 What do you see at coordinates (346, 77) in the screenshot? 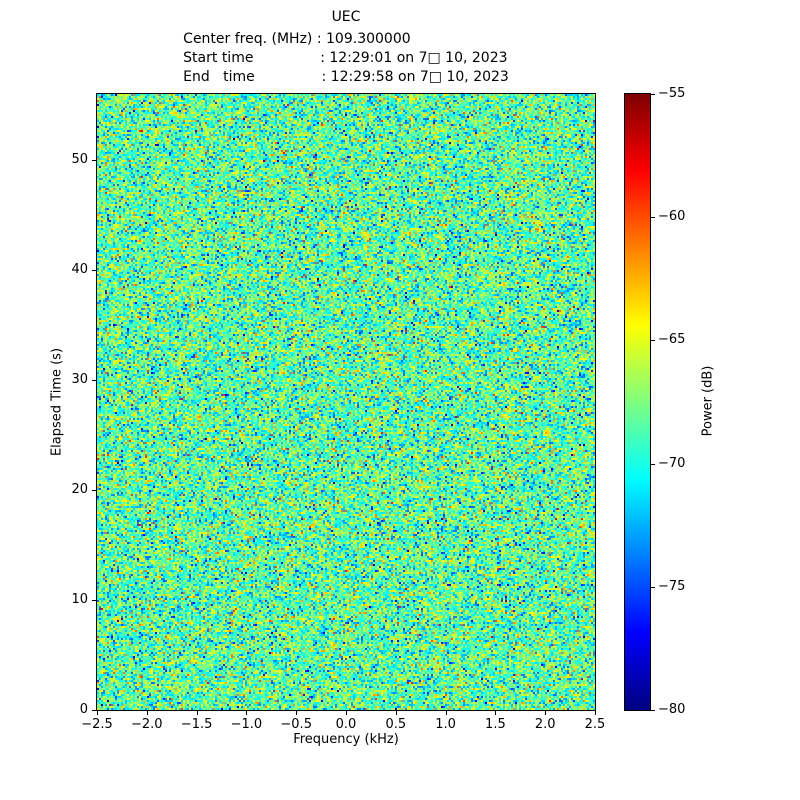
I see `header-end-time: End time : 12:29:58 on 7□ 10, 2023` at bounding box center [346, 77].